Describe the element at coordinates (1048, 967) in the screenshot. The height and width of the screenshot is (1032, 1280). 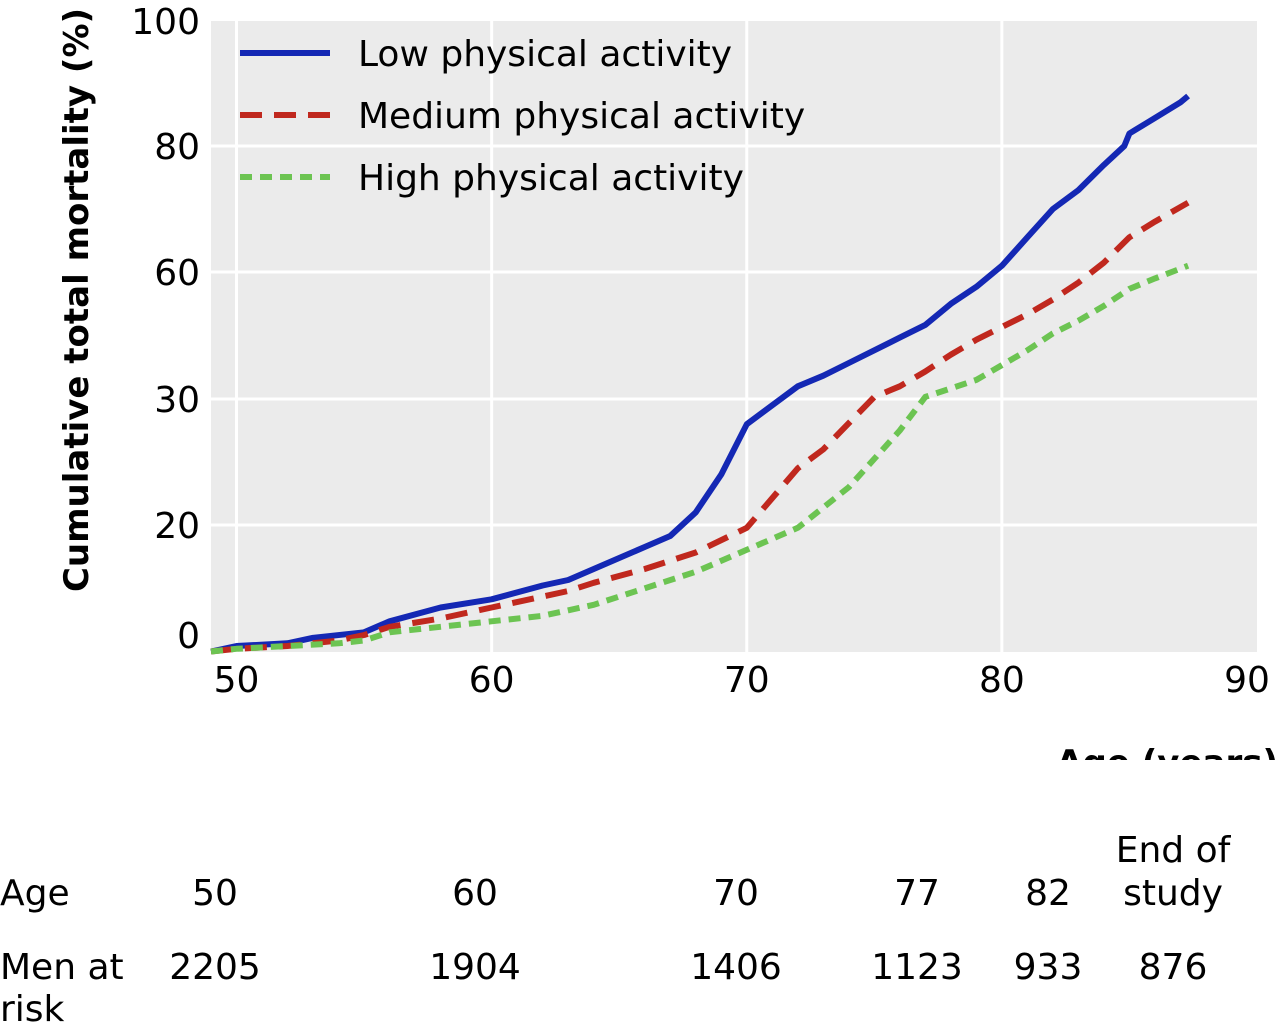
I see `risk-men-cell: 933` at that location.